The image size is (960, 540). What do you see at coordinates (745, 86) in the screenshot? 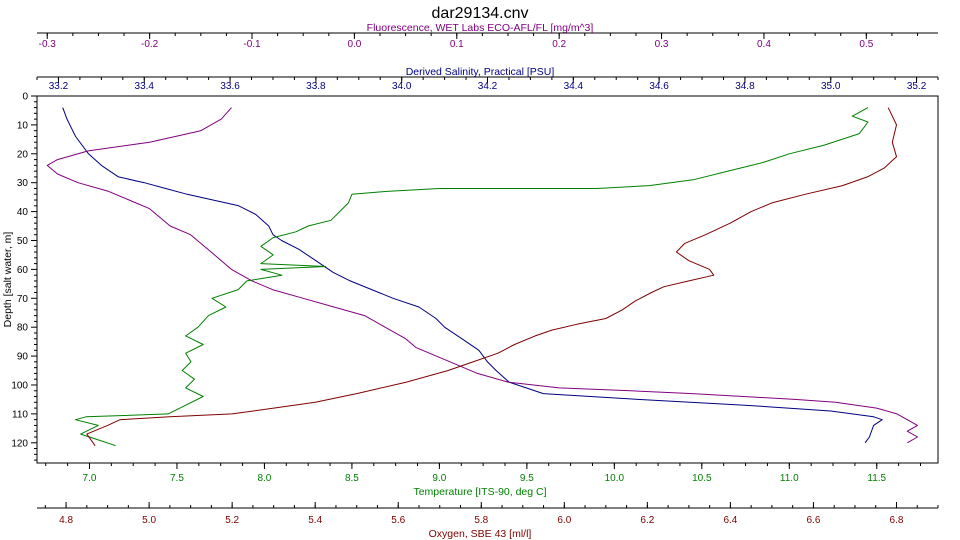
I see `salinity-tick-label: 34.8` at bounding box center [745, 86].